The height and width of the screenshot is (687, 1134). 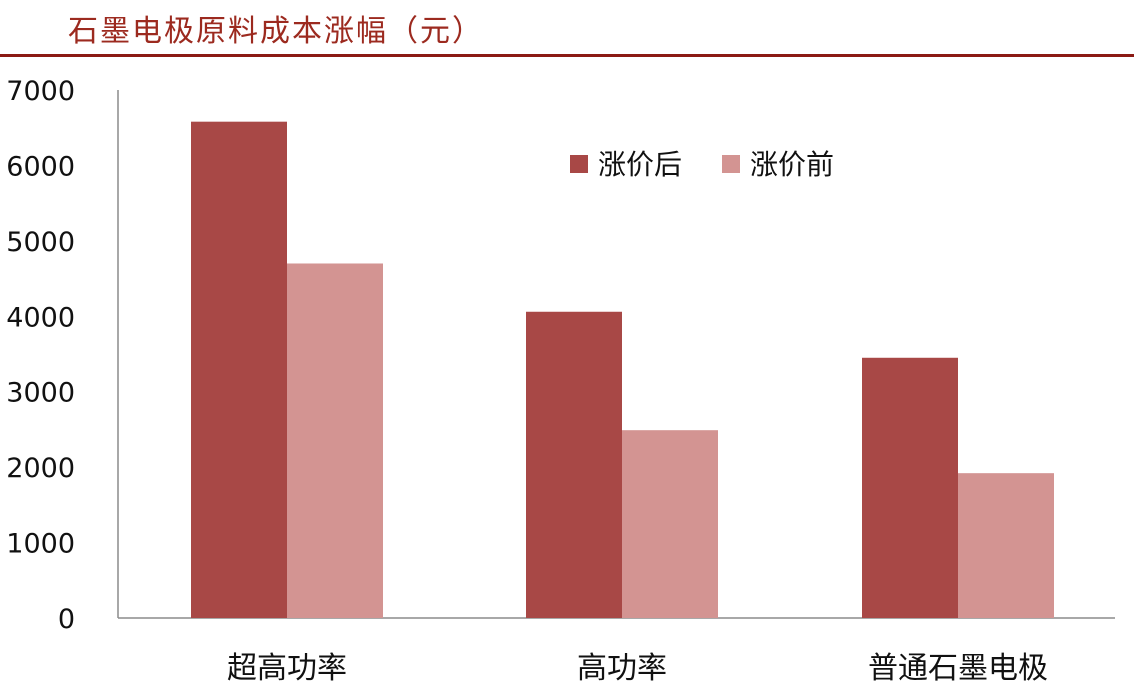 What do you see at coordinates (40, 468) in the screenshot?
I see `y-tick-label: 2000` at bounding box center [40, 468].